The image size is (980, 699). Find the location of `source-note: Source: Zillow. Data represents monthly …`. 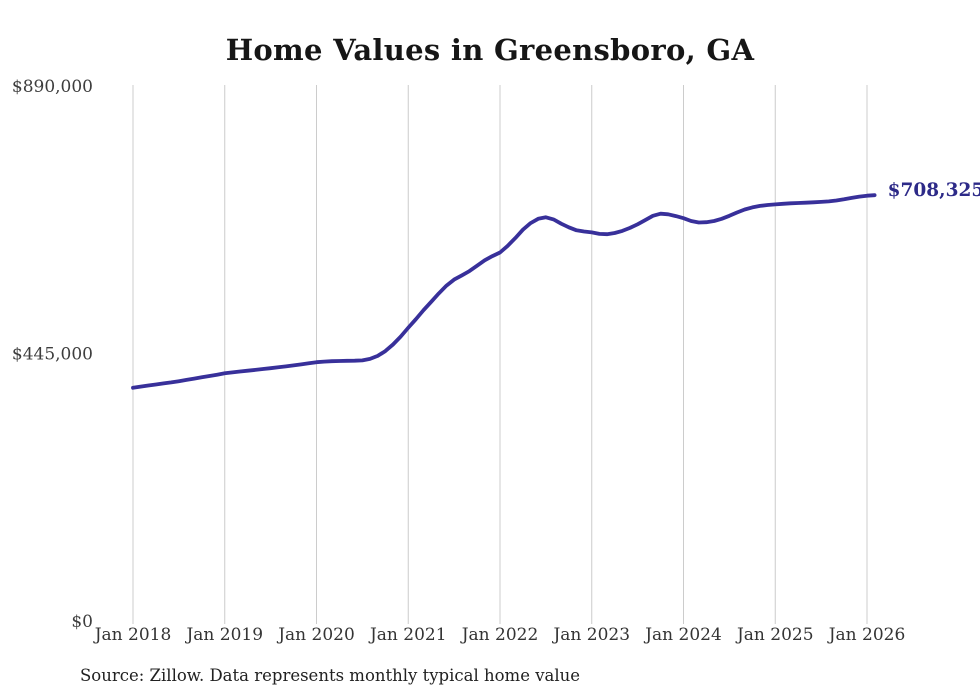

source-note: Source: Zillow. Data represents monthly … is located at coordinates (330, 675).